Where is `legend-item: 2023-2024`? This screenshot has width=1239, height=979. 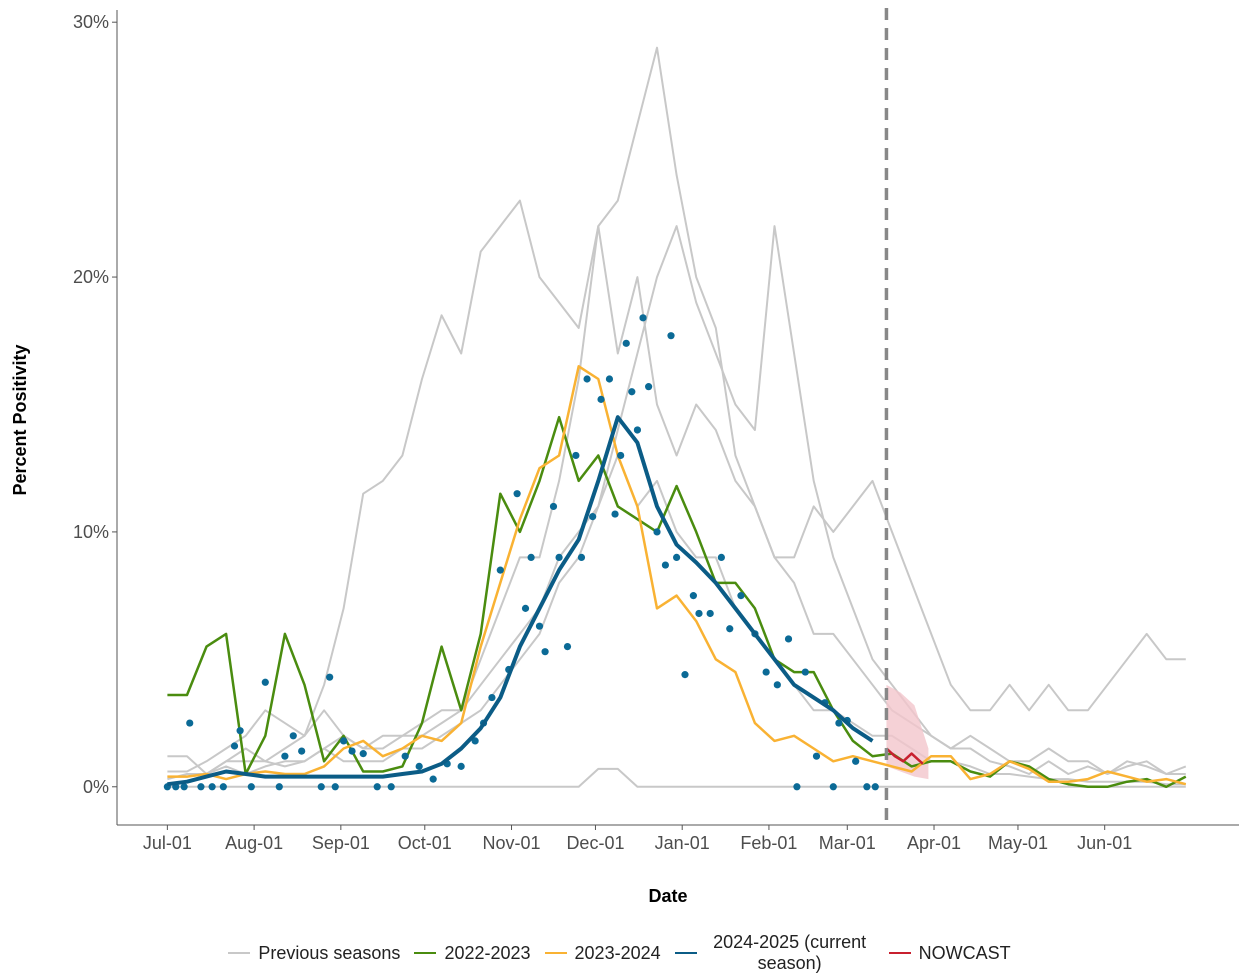 legend-item: 2023-2024 is located at coordinates (602, 953).